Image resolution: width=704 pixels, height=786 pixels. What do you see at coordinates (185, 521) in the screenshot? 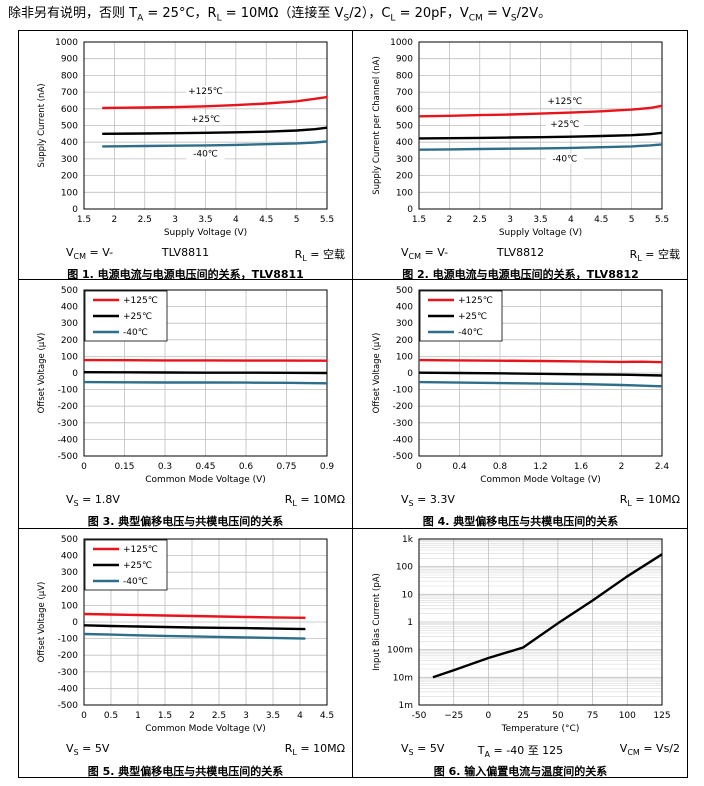
I see `figure-caption: 图 3. 典型偏移电压与共模电压间的关系` at bounding box center [185, 521].